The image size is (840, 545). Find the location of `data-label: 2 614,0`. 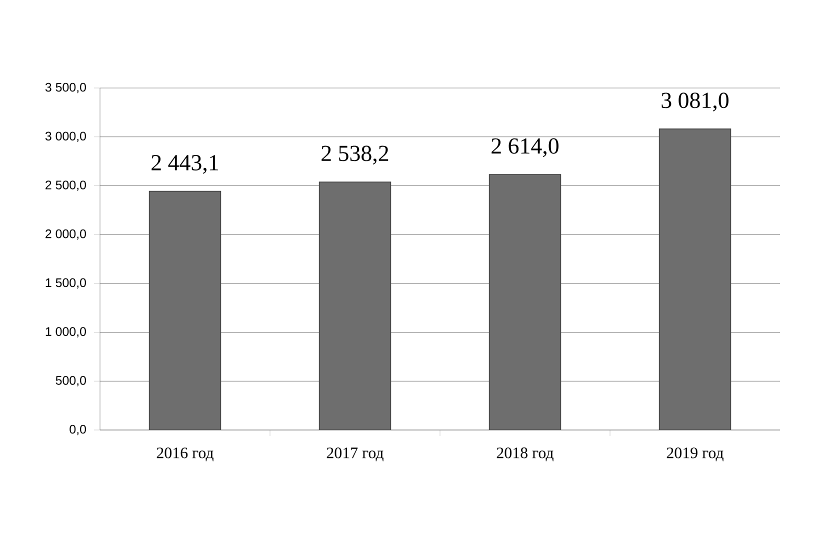

data-label: 2 614,0 is located at coordinates (525, 148).